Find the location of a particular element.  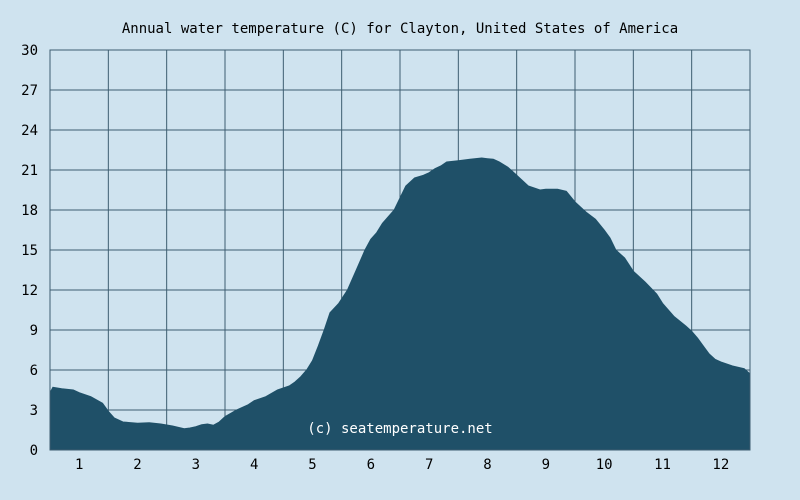

y-tick-label: 15 is located at coordinates (29, 251).